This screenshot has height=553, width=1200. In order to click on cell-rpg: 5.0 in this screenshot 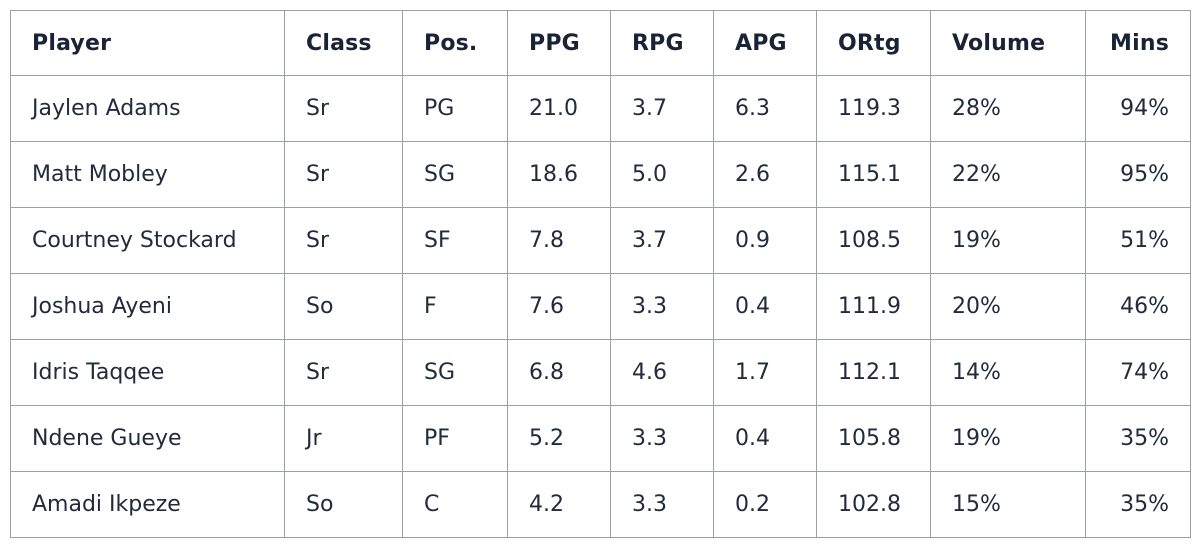, I will do `click(662, 174)`.